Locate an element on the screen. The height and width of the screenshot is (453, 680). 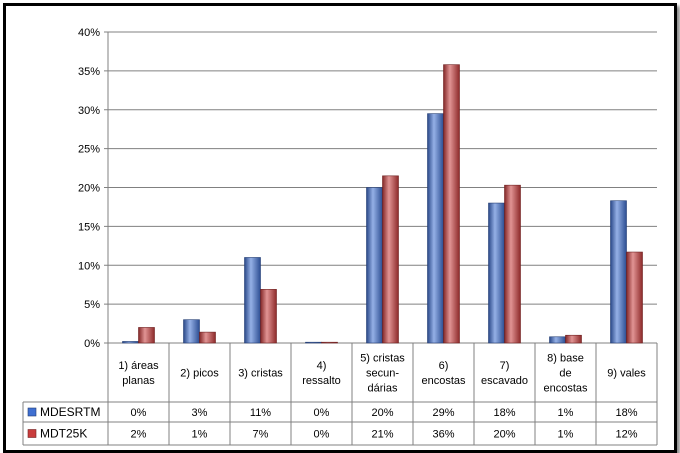
category-label: 7) is located at coordinates (505, 366).